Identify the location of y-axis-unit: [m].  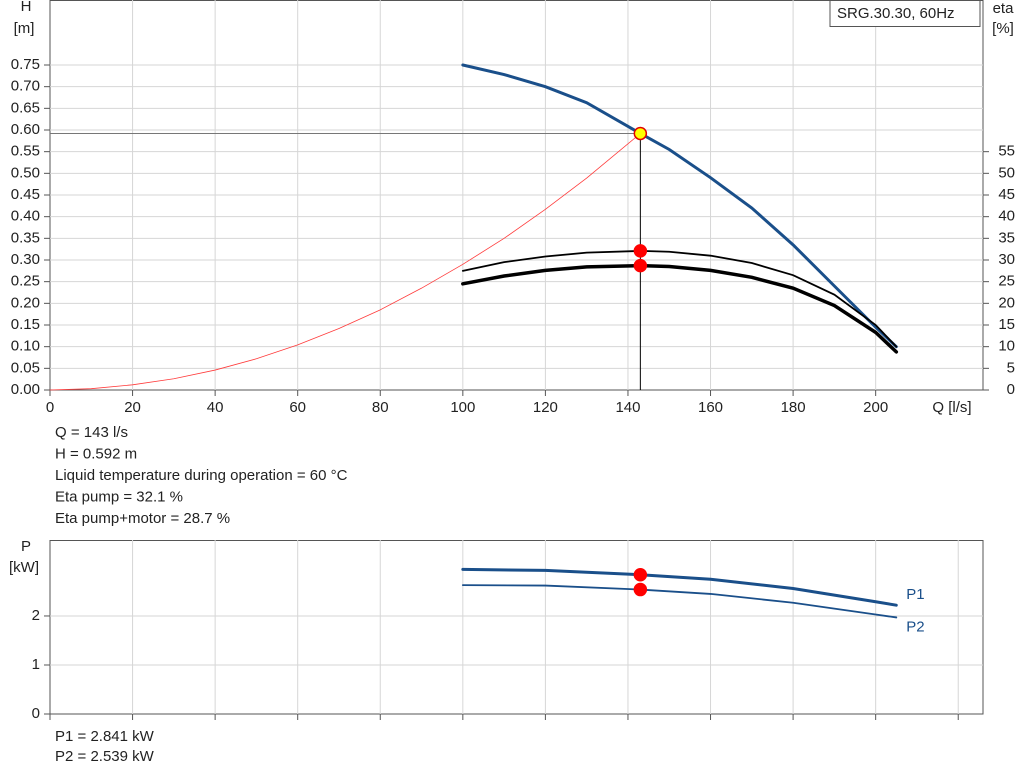
(24, 28).